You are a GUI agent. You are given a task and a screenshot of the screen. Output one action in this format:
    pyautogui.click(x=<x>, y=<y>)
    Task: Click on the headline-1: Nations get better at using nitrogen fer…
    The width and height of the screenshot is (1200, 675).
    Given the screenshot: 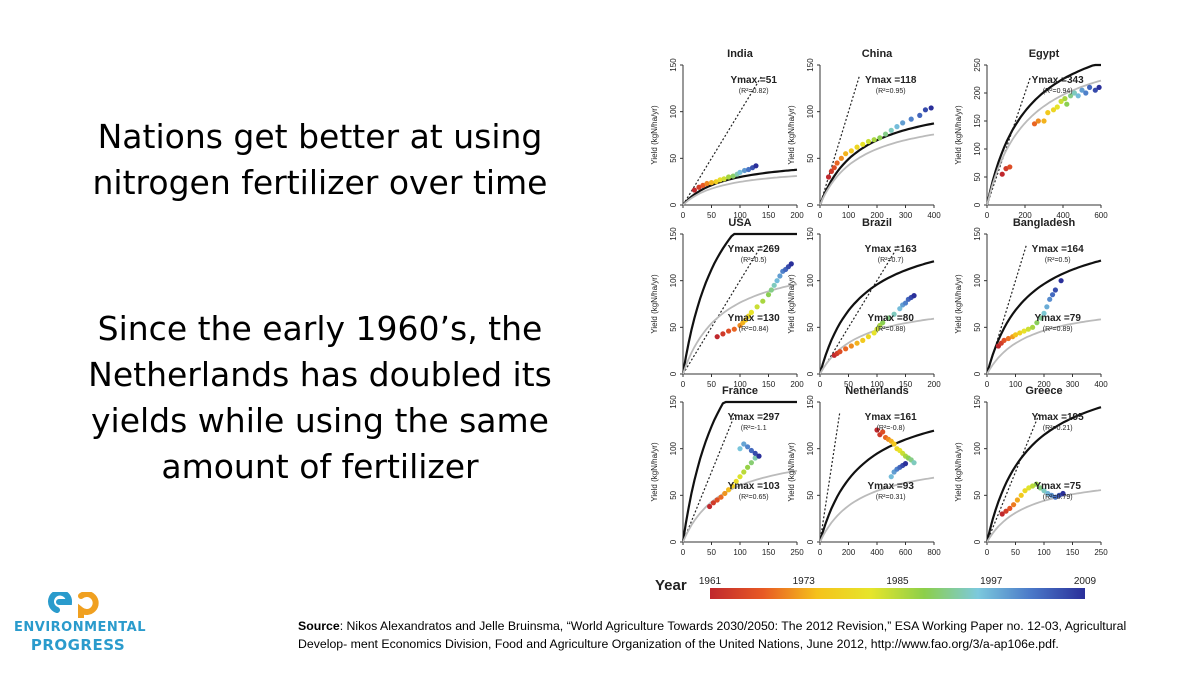 What is the action you would take?
    pyautogui.click(x=320, y=159)
    